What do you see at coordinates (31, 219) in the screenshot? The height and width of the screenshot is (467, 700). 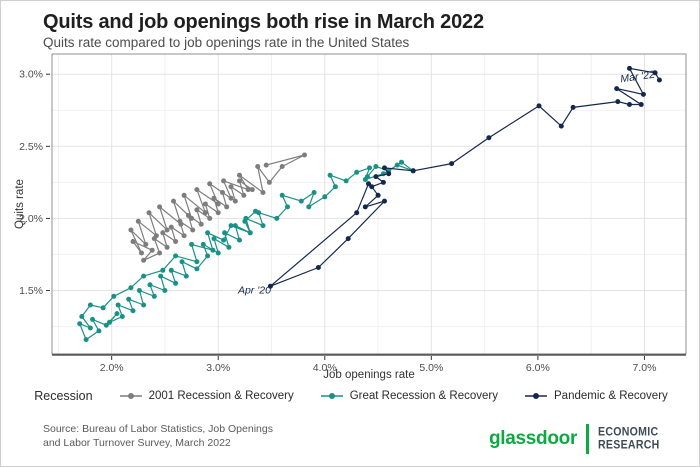 I see `y-tick-label: 2.0%` at bounding box center [31, 219].